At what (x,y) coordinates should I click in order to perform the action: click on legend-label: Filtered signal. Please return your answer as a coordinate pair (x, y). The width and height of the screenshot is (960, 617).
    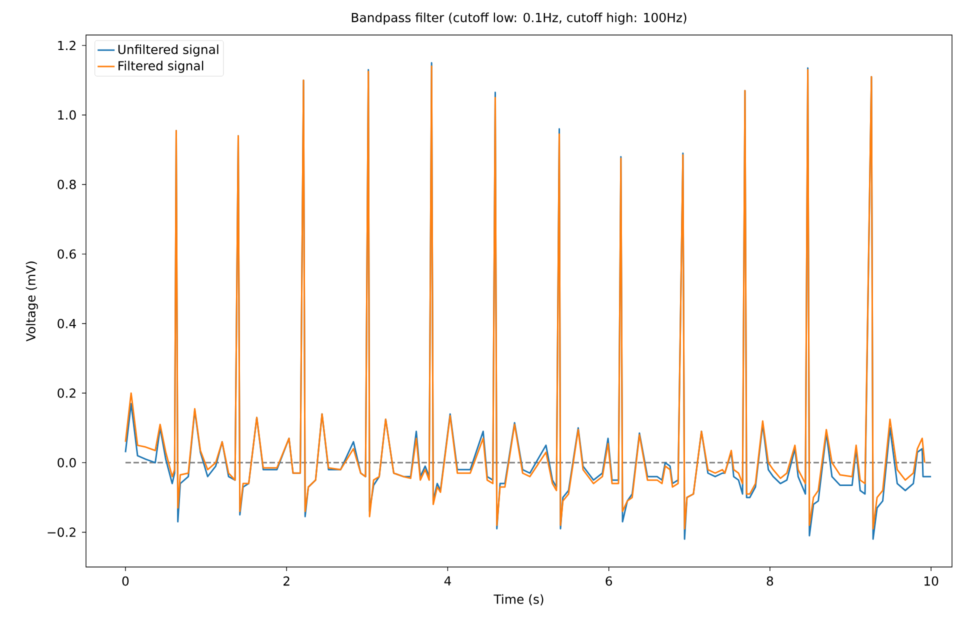
    Looking at the image, I should click on (161, 66).